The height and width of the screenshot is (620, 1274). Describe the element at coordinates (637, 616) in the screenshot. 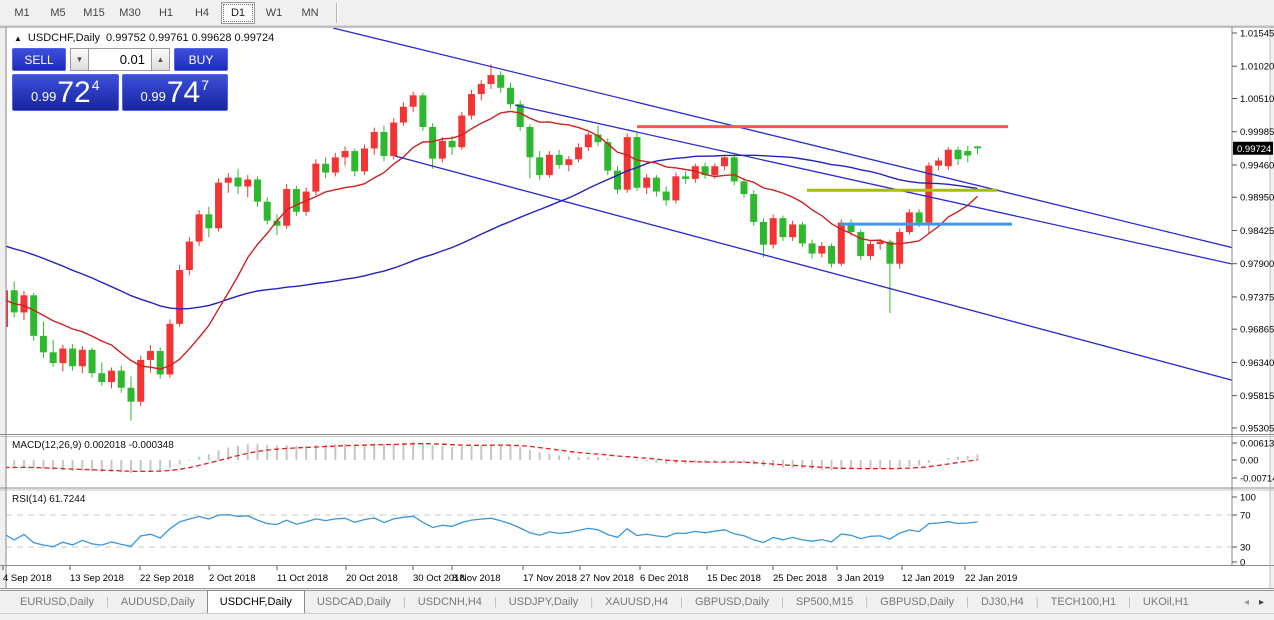

I see `window-bottom-edge` at that location.